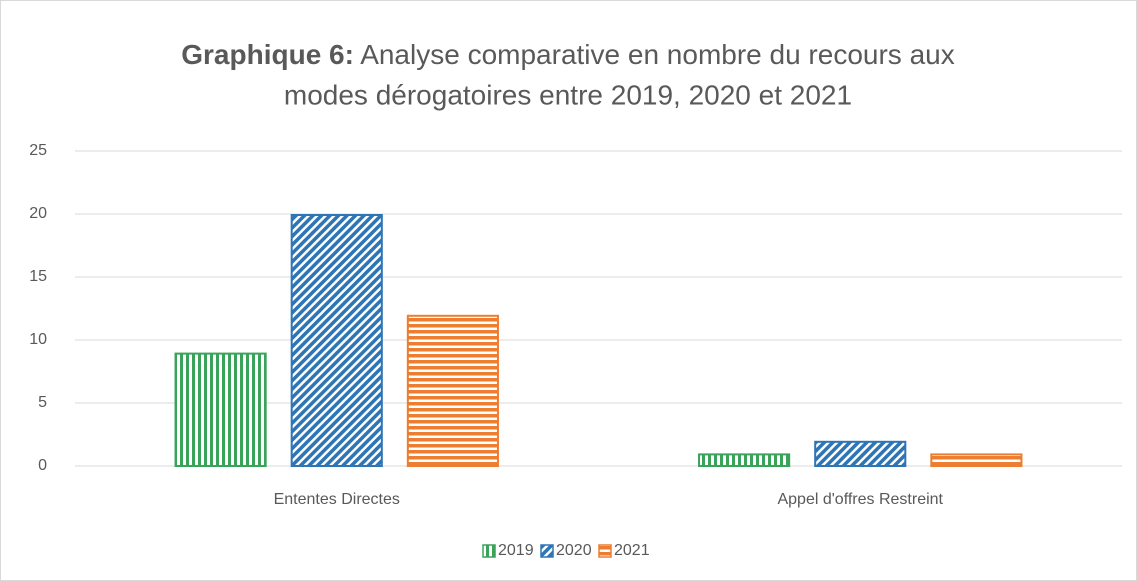 Image resolution: width=1137 pixels, height=581 pixels. Describe the element at coordinates (38, 213) in the screenshot. I see `y-tick-label: 20` at that location.